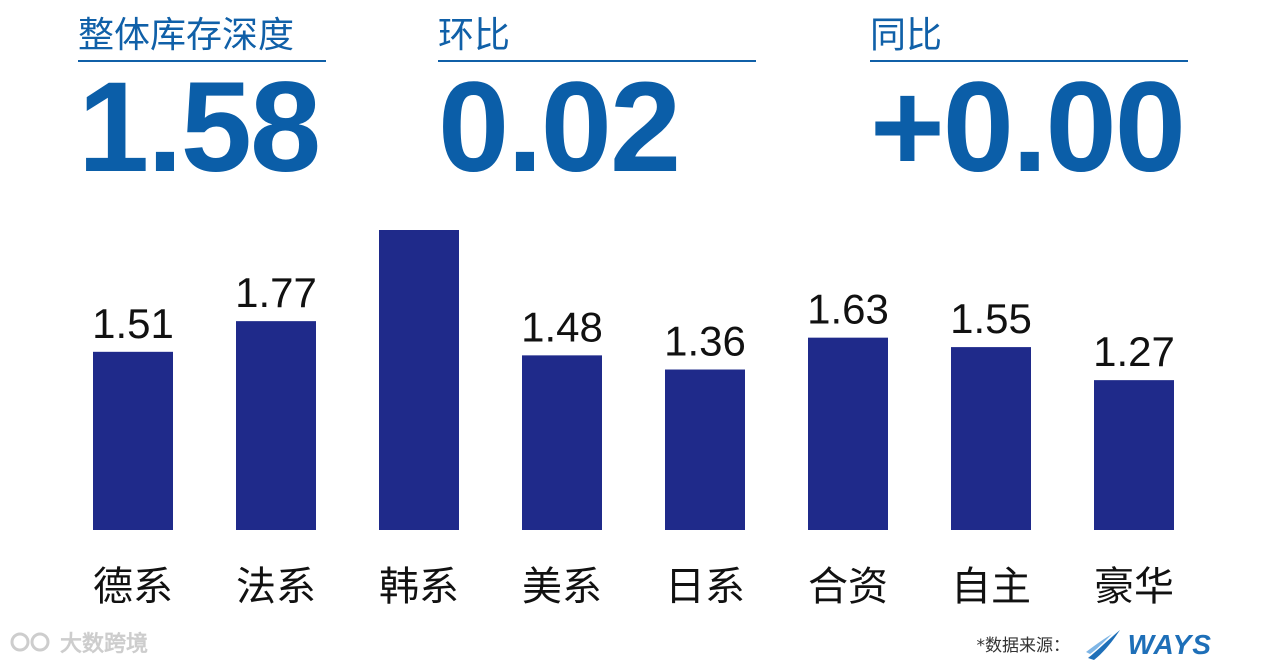 The image size is (1280, 666). What do you see at coordinates (133, 323) in the screenshot?
I see `bar-value-label: 1.51` at bounding box center [133, 323].